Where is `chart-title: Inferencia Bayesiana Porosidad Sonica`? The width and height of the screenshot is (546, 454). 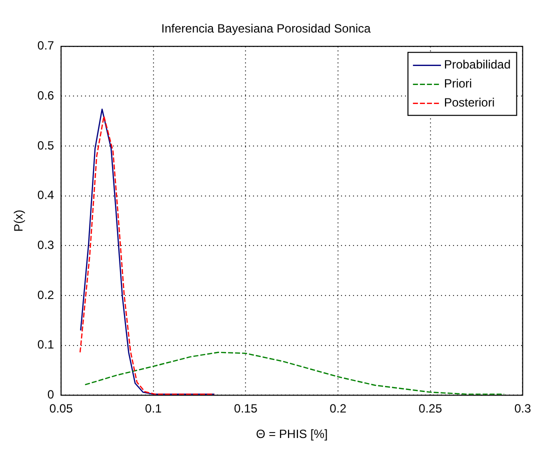 chart-title: Inferencia Bayesiana Porosidad Sonica is located at coordinates (266, 29).